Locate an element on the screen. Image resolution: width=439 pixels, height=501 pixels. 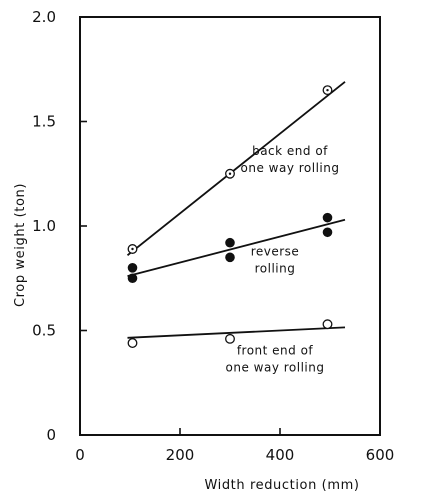
x-tick-label: 600 is located at coordinates (380, 455).